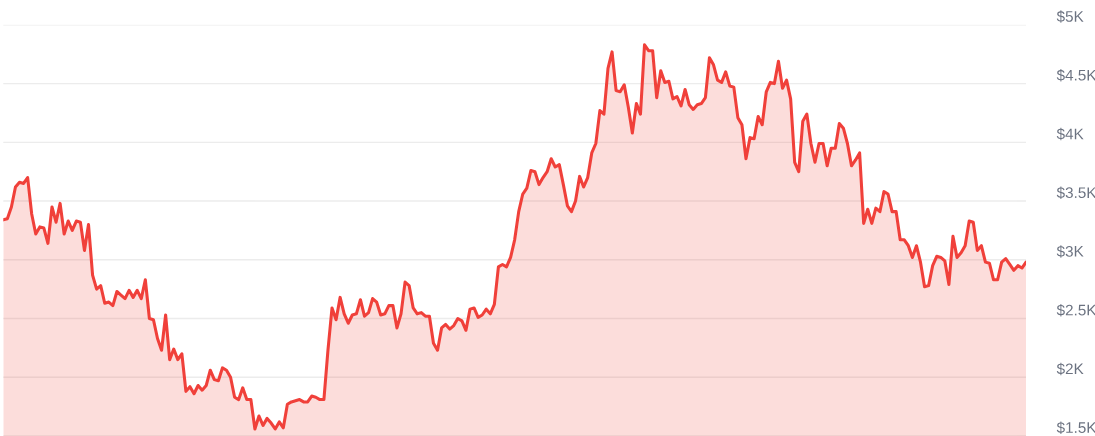 The image size is (1095, 436). Describe the element at coordinates (1070, 134) in the screenshot. I see `y-tick-label: $4K` at that location.